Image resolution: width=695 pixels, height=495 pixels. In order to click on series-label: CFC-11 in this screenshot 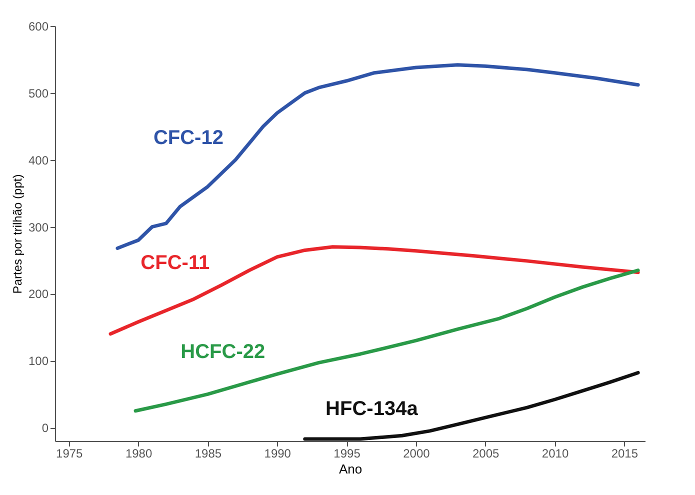, I will do `click(175, 263)`.